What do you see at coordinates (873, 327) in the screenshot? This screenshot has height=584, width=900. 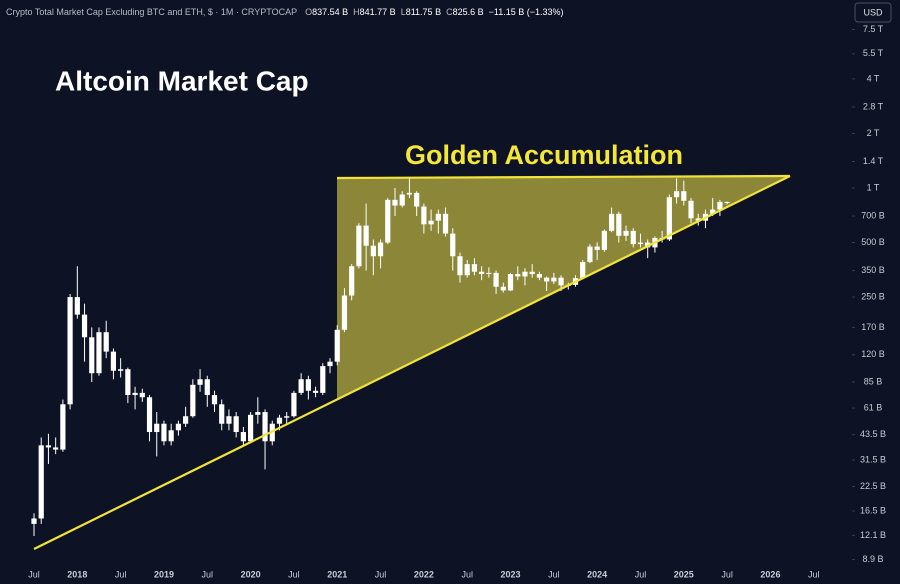 I see `y-tick-label: 170 B` at bounding box center [873, 327].